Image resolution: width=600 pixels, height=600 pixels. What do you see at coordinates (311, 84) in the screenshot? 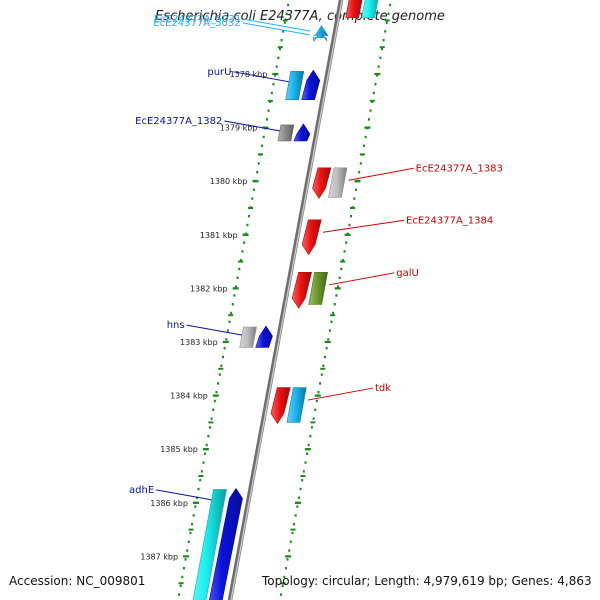
I see `gene-puru` at bounding box center [311, 84].